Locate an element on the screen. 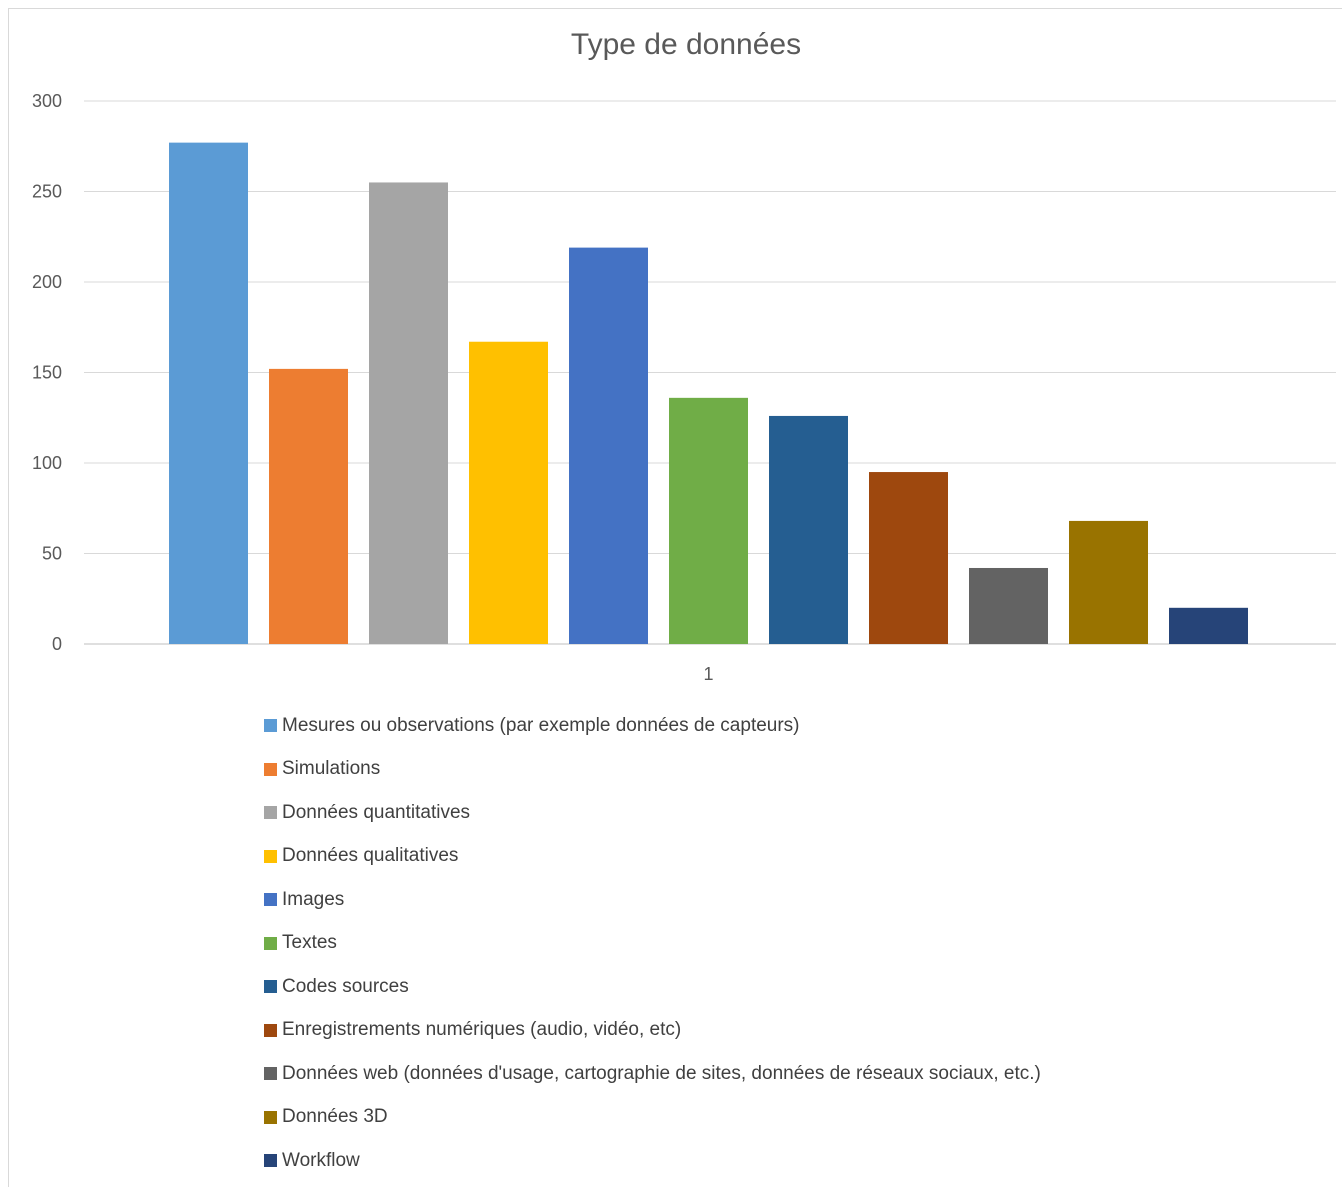  y-tick-label: 150 is located at coordinates (47, 373).